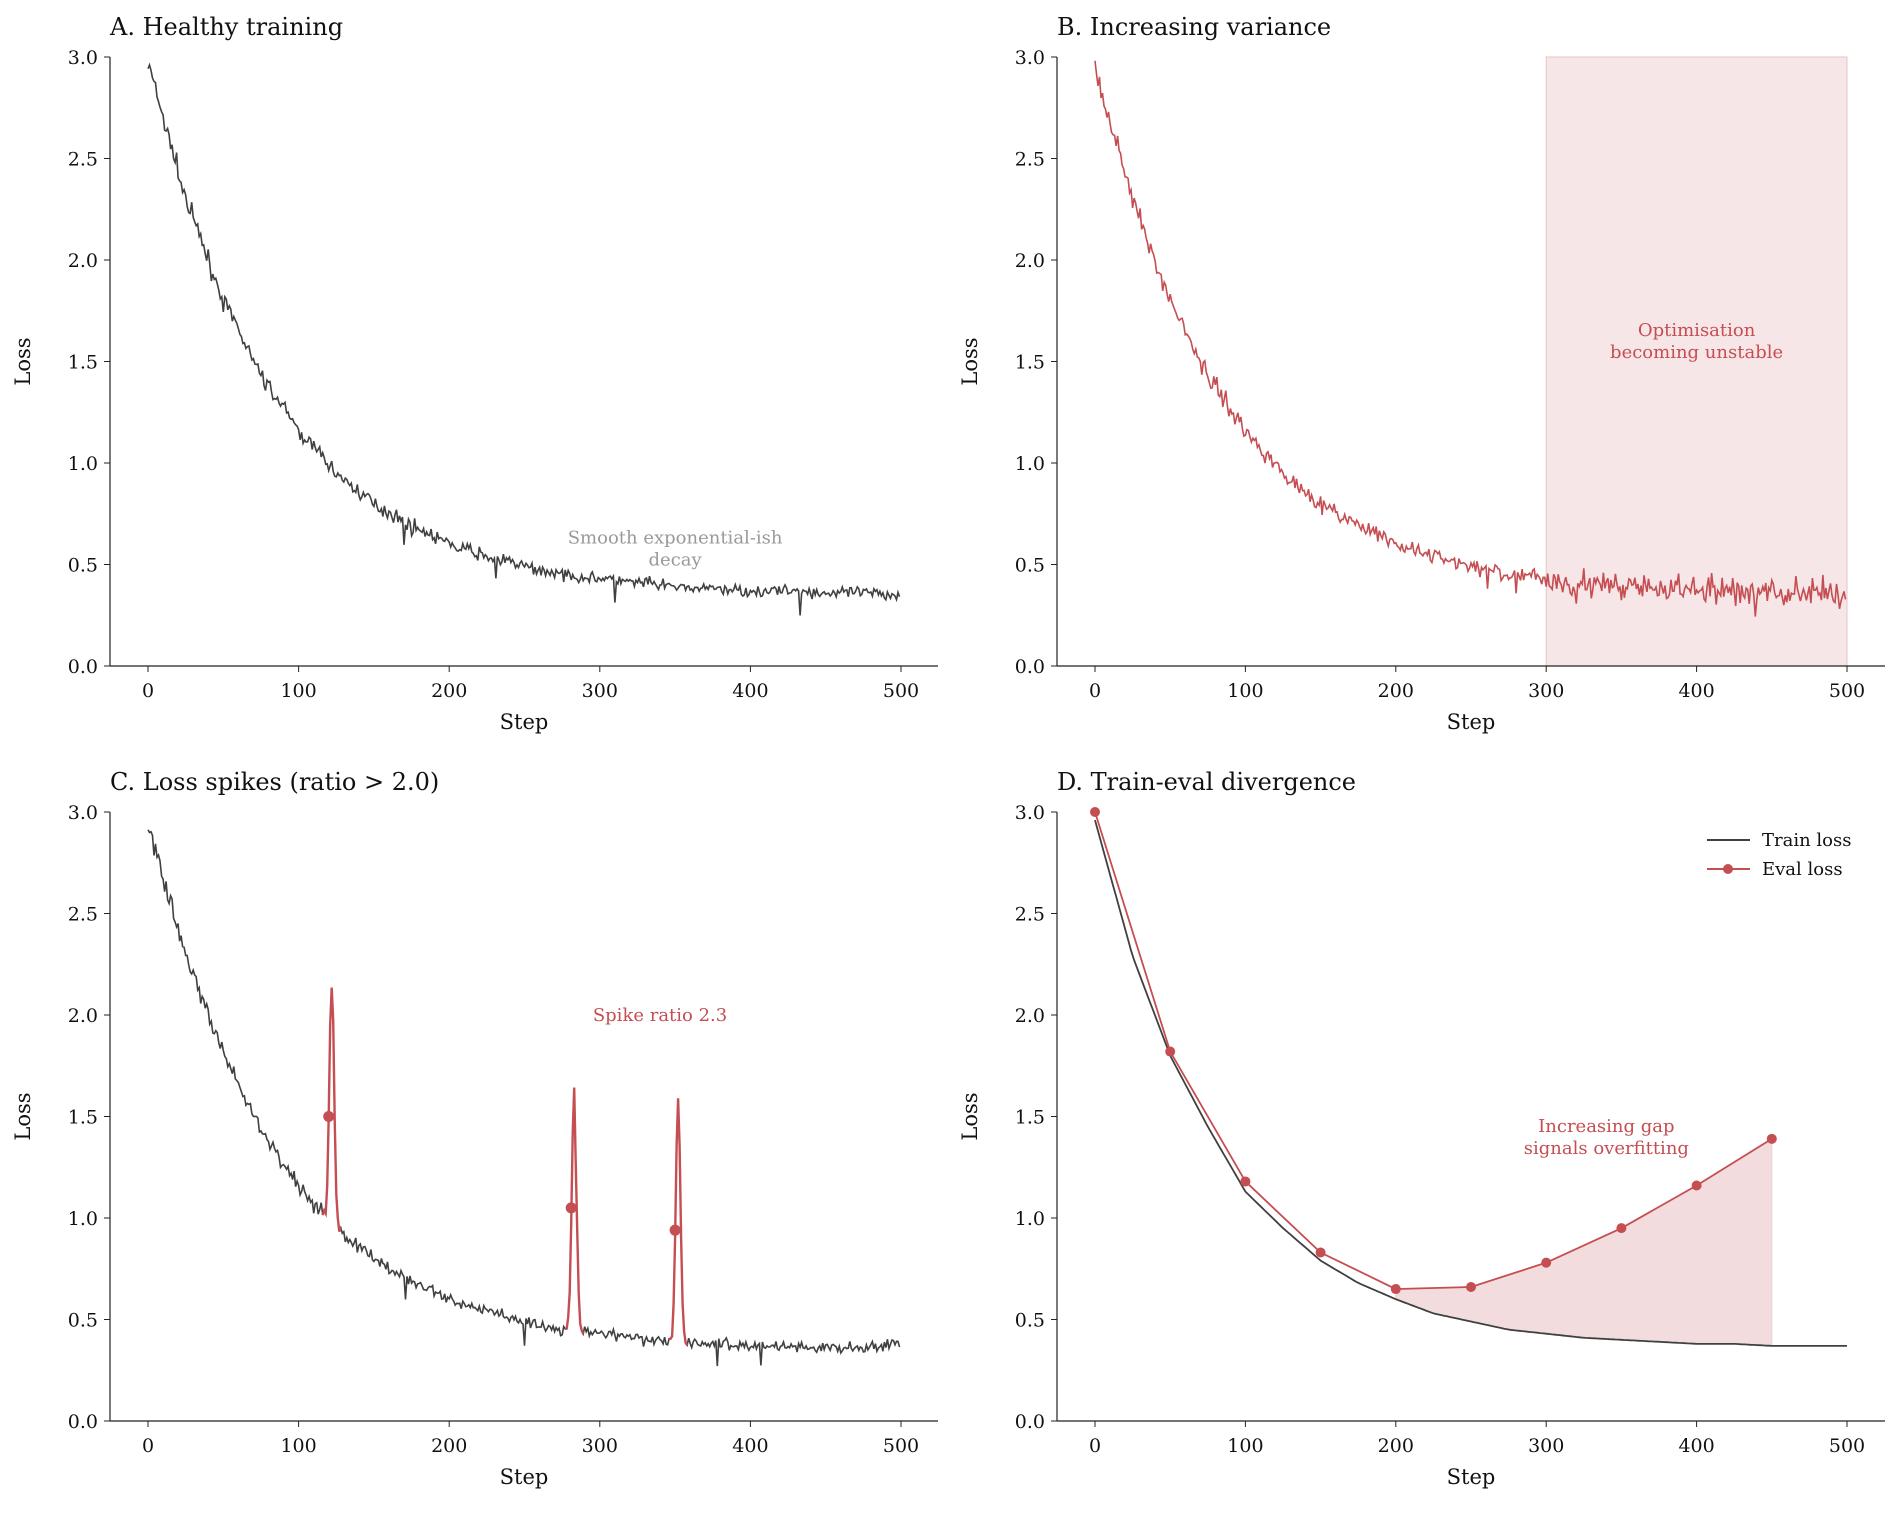 The height and width of the screenshot is (1517, 1903). I want to click on chart-title: B. Increasing variance, so click(1194, 27).